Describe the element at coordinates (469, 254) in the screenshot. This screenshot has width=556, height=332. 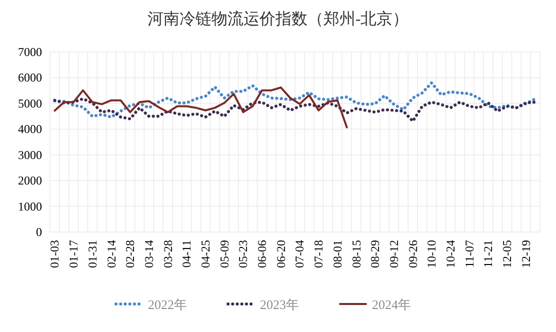
I see `x-tick-label: 11-07` at that location.